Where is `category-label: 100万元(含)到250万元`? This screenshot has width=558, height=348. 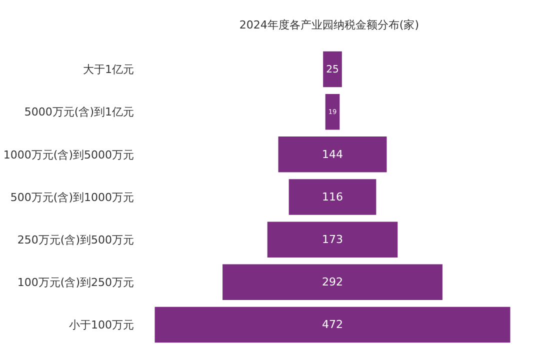
category-label: 100万元(含)到250万元 is located at coordinates (75, 282).